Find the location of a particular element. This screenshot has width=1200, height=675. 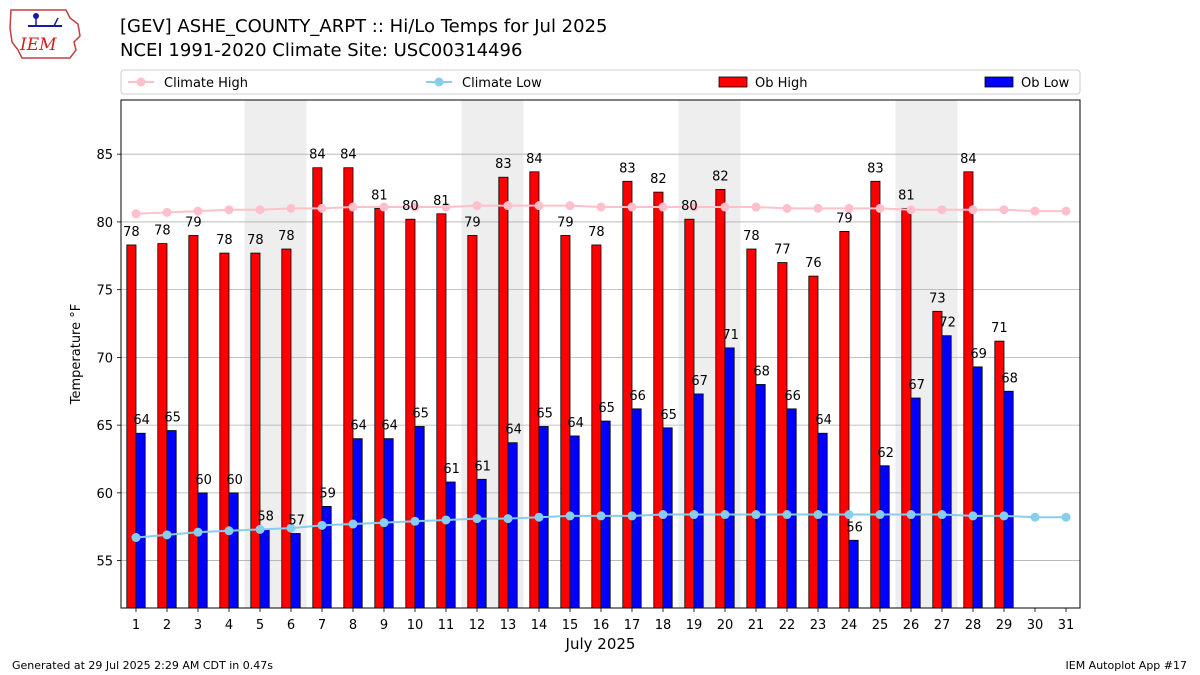

x-tick-label: 9 is located at coordinates (384, 625).